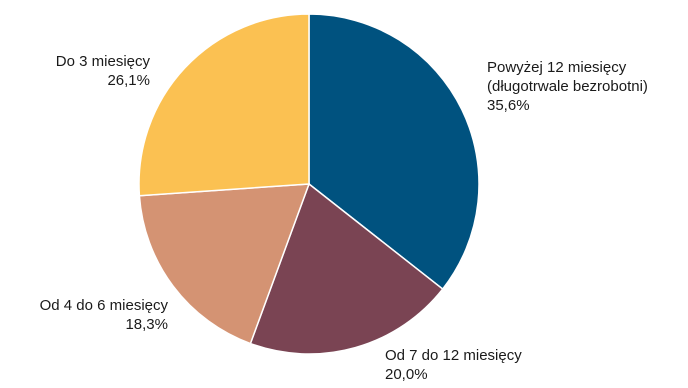 Image resolution: width=688 pixels, height=388 pixels. I want to click on slice-value-label: 26,1%, so click(128, 80).